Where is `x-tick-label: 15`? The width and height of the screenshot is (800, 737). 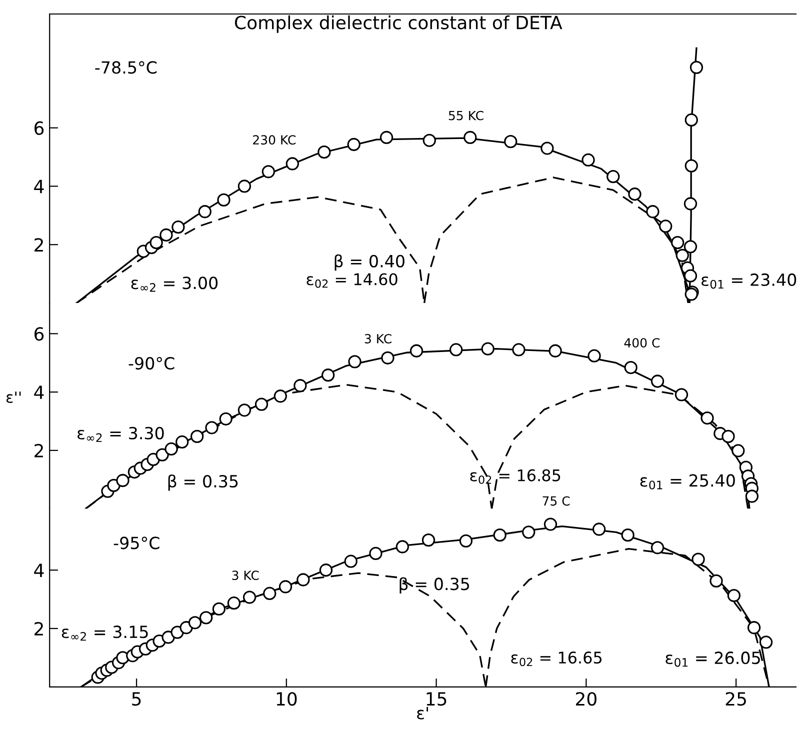 x-tick-label: 15 is located at coordinates (436, 699).